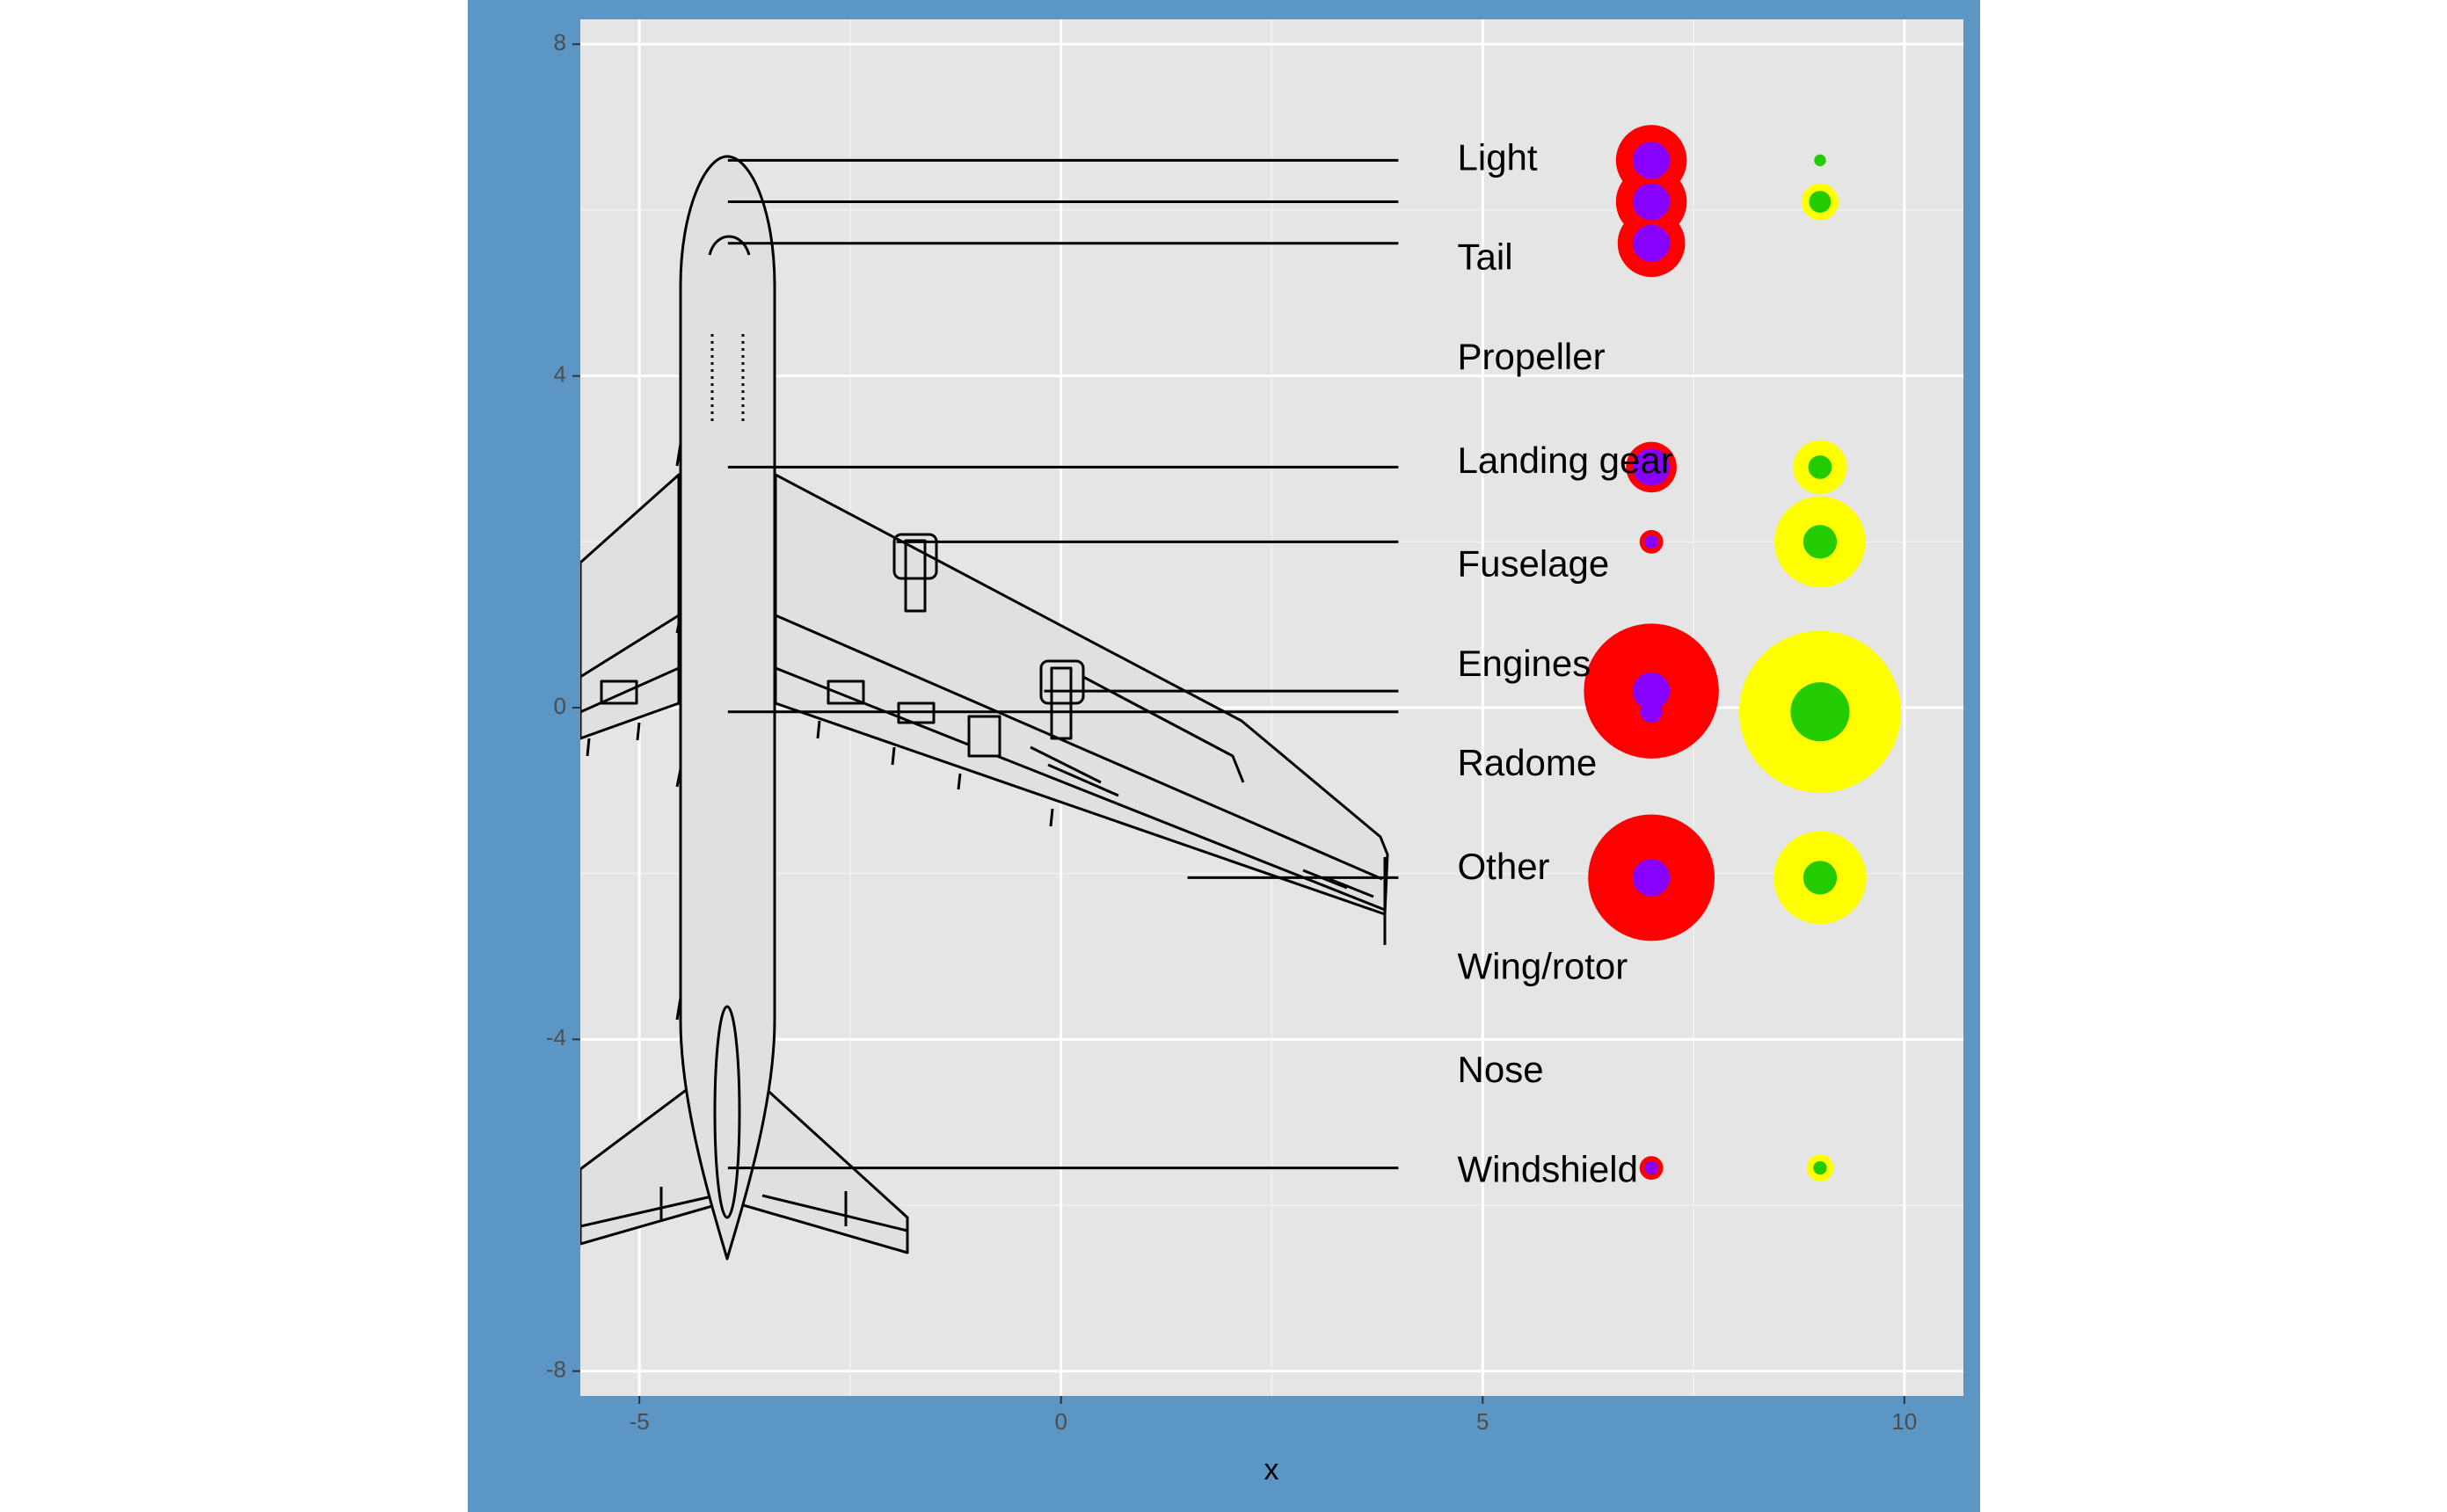 The height and width of the screenshot is (1512, 2447). Describe the element at coordinates (1524, 664) in the screenshot. I see `part-label: Engines` at that location.